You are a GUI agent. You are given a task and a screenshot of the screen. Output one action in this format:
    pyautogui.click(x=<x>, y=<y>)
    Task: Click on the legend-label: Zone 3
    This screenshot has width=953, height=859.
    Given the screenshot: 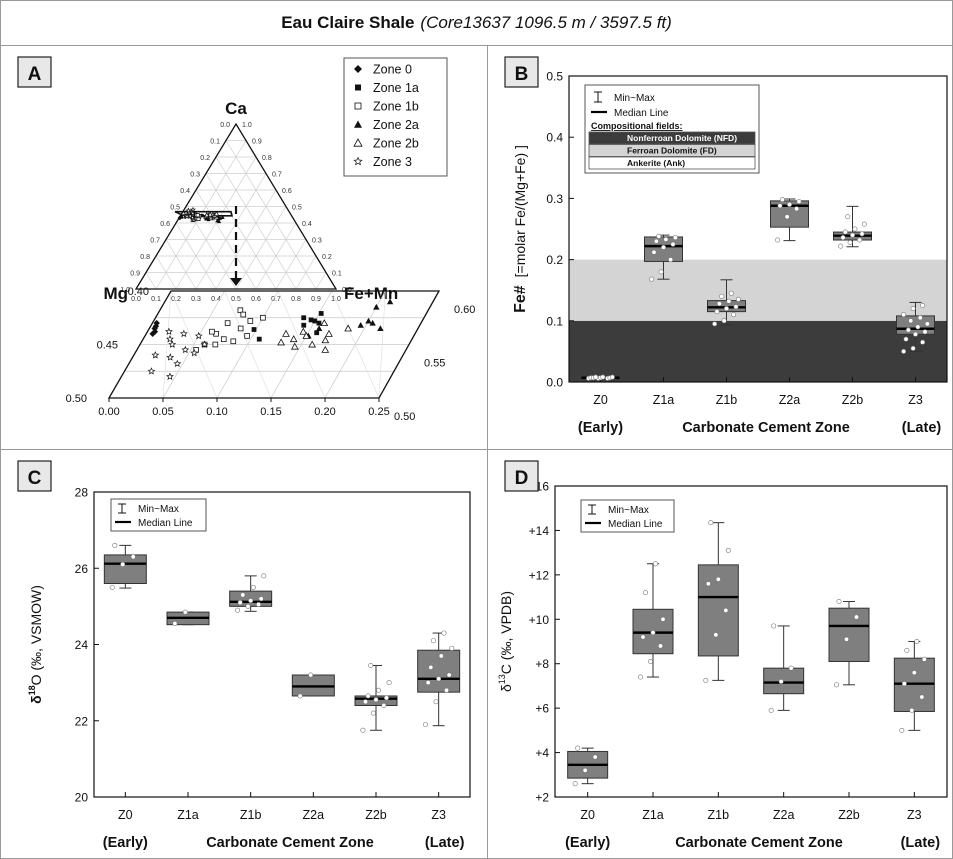 What is the action you would take?
    pyautogui.click(x=392, y=162)
    